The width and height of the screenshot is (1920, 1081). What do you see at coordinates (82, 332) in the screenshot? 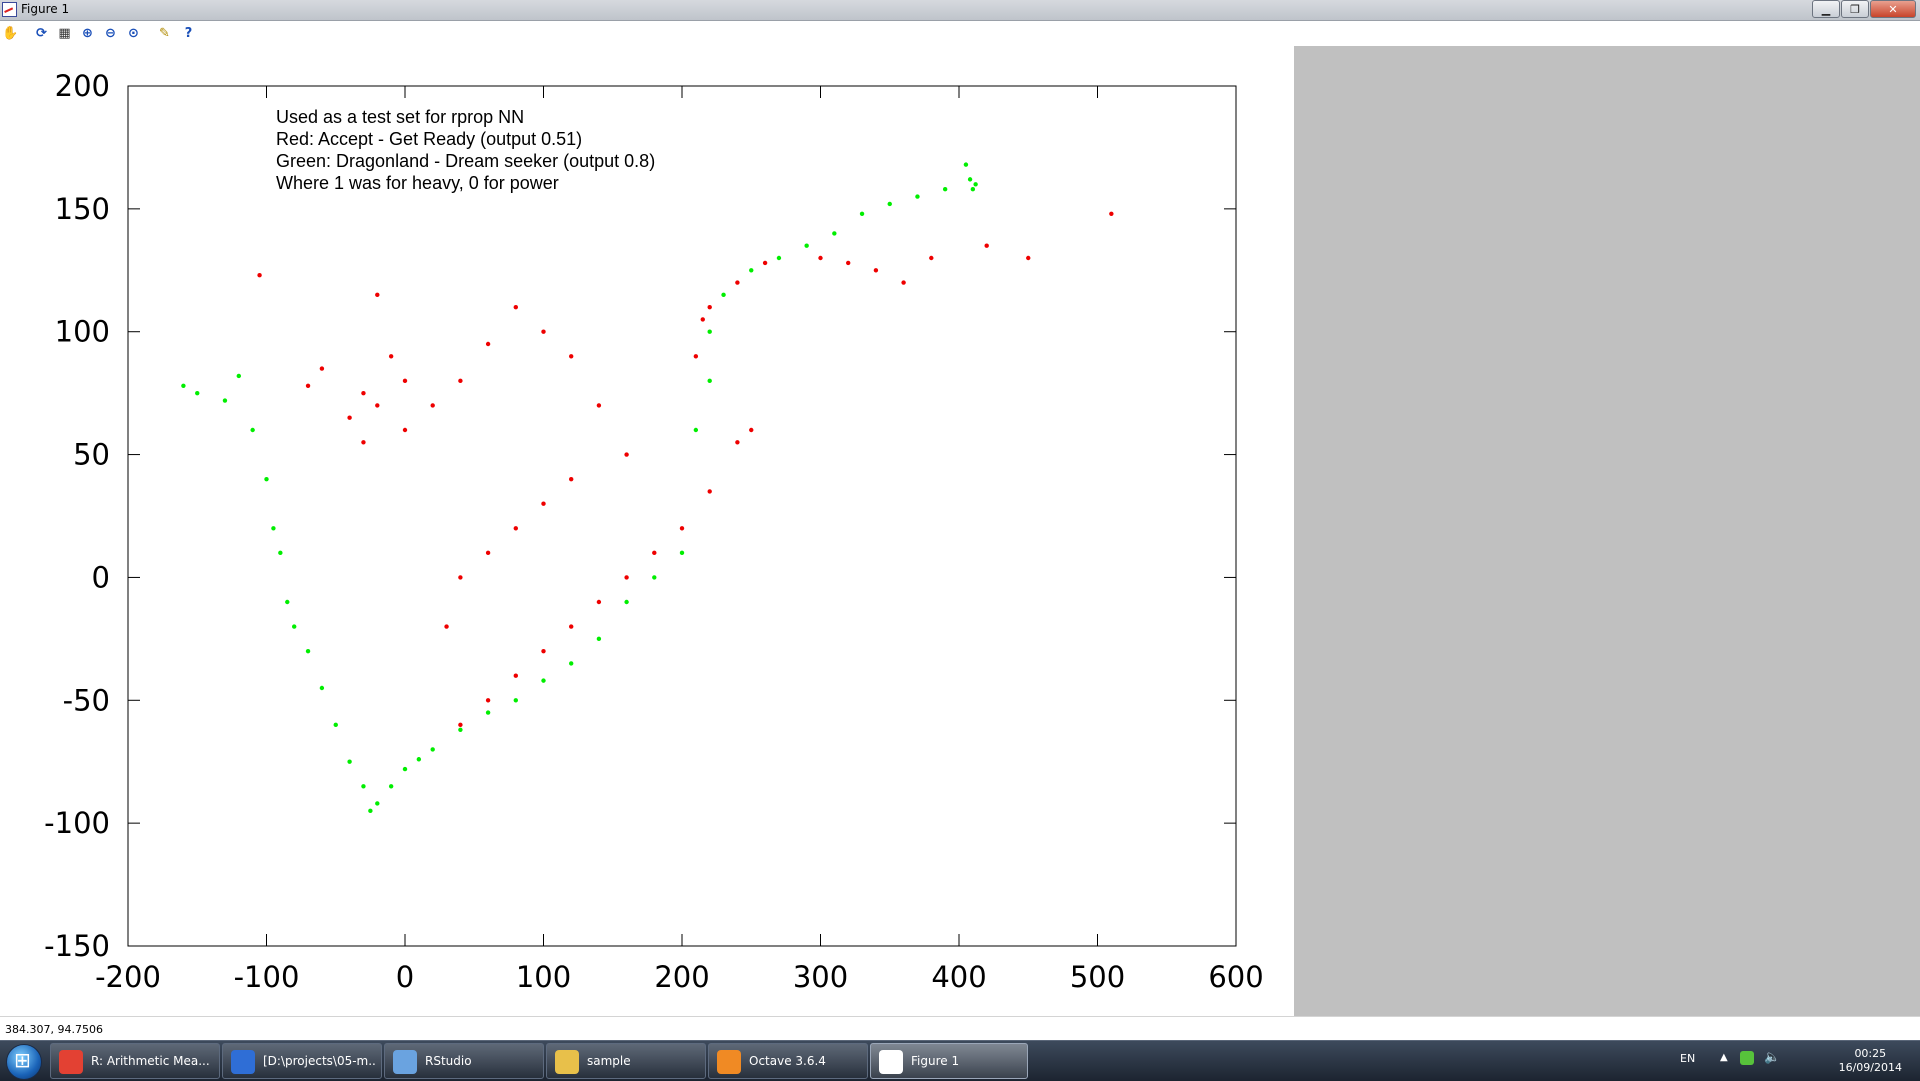
I see `y-tick-label: 100` at bounding box center [82, 332].